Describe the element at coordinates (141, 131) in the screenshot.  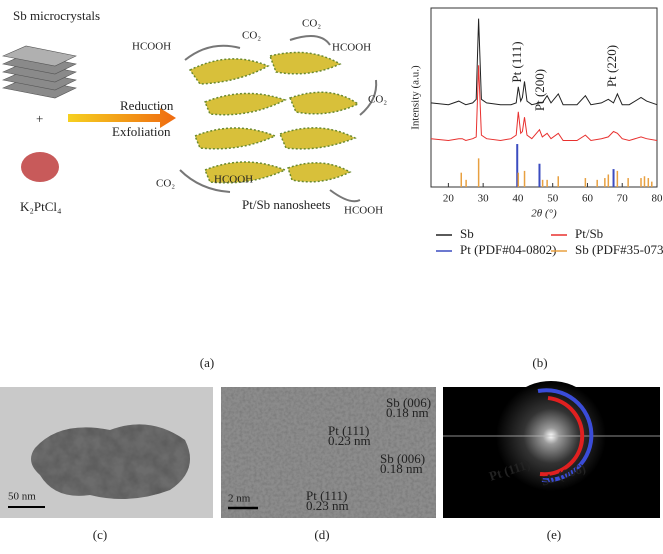
I see `step-label: Exfoliation` at that location.